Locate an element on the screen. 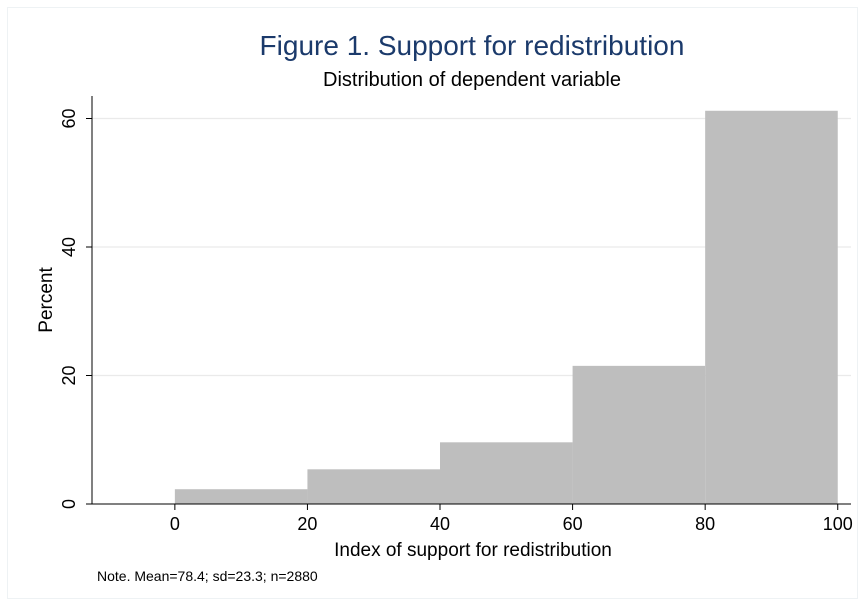 The image size is (865, 606). x-tick-label: 80 is located at coordinates (705, 524).